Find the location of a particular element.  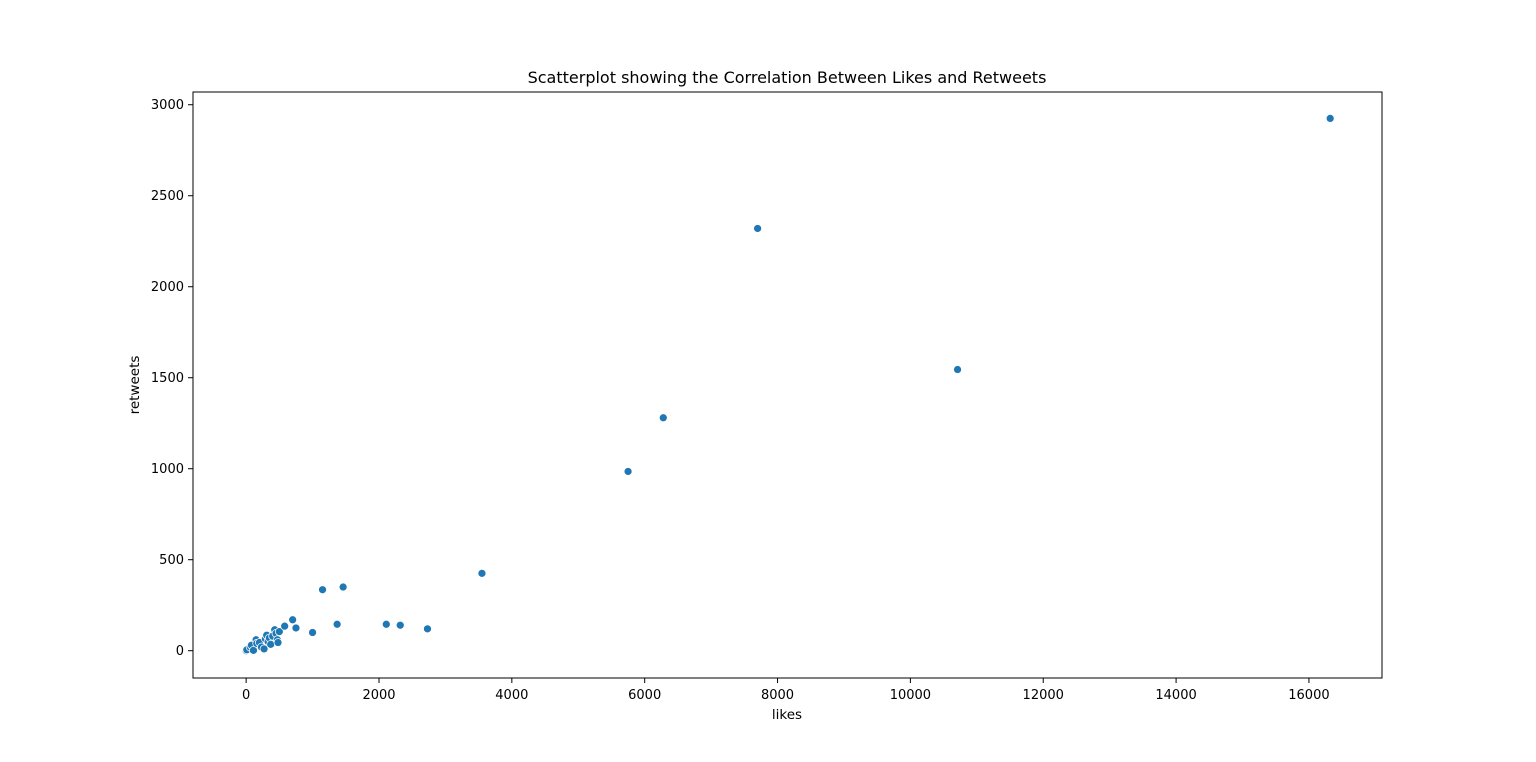

y-axis-label: retweets is located at coordinates (135, 385).